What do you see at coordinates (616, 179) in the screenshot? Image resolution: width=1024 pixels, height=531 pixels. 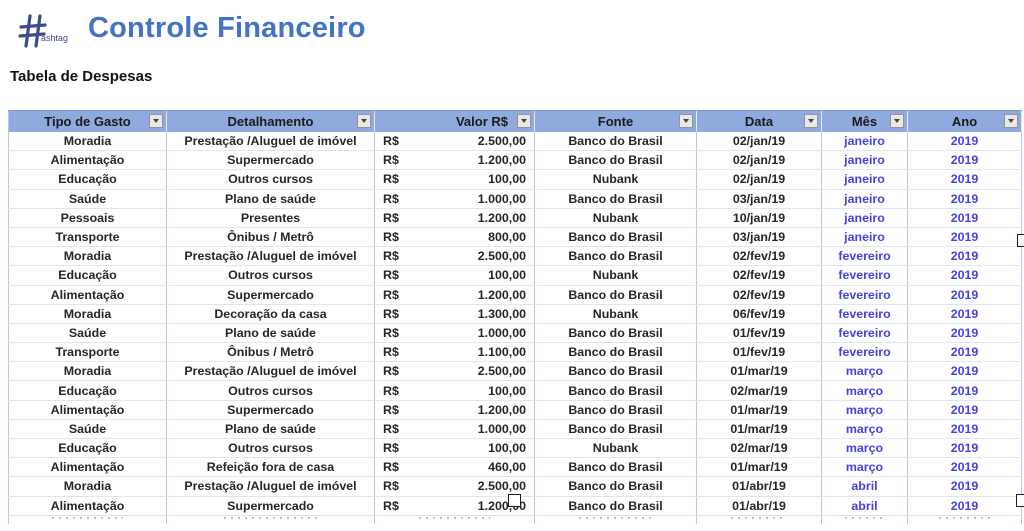 I see `cell-fonte: Nubank` at bounding box center [616, 179].